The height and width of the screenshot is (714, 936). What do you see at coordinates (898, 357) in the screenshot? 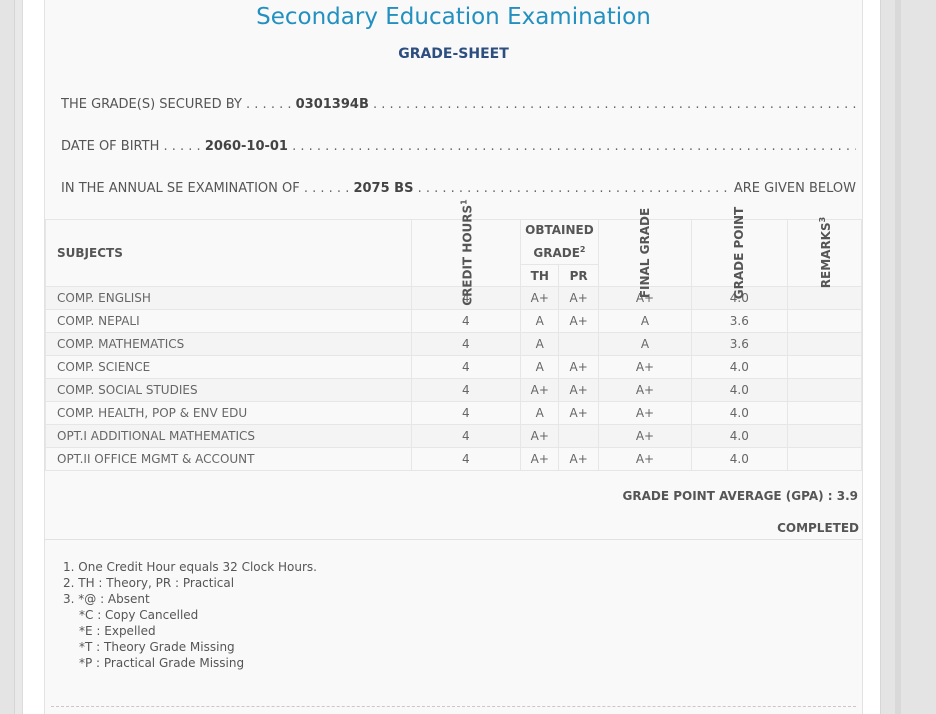
I see `scrollbar-track` at bounding box center [898, 357].